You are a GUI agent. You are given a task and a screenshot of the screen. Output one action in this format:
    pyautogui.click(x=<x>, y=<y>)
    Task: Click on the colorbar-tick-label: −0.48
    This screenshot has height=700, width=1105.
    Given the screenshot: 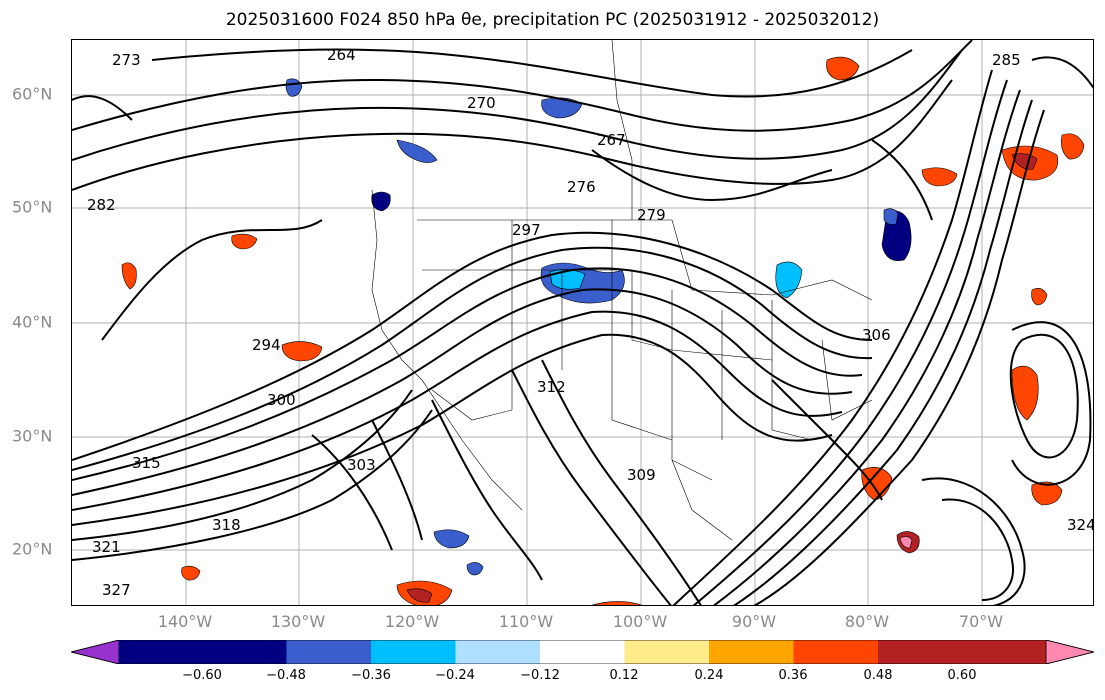 What is the action you would take?
    pyautogui.click(x=286, y=675)
    